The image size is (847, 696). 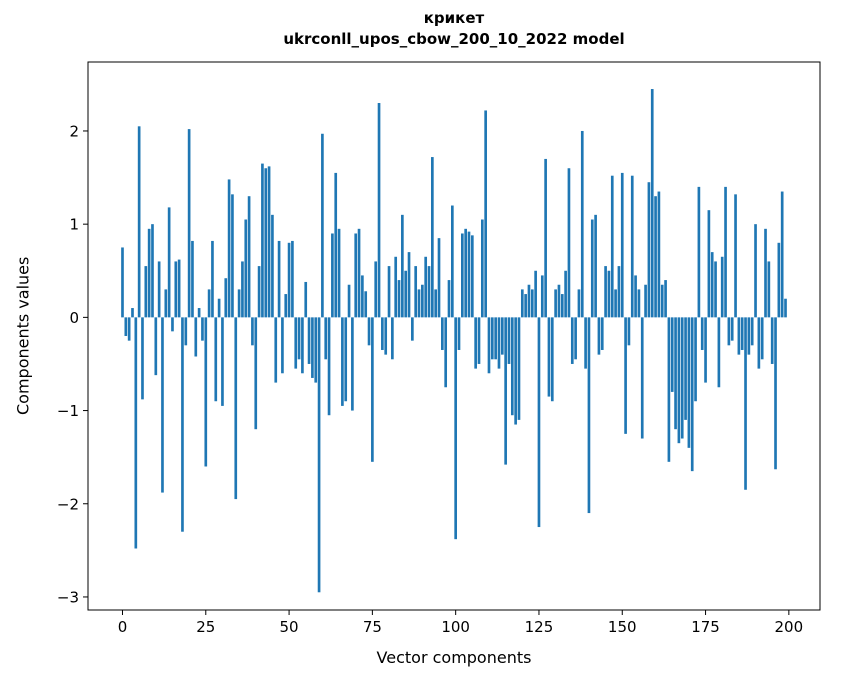 I want to click on x-axis-label: Vector components, so click(x=454, y=657).